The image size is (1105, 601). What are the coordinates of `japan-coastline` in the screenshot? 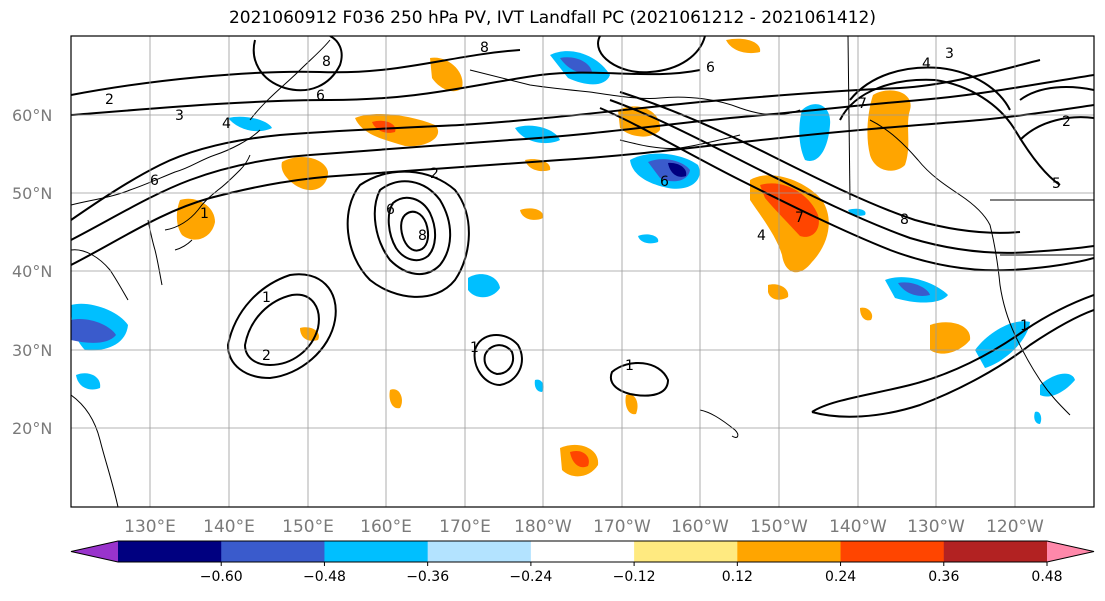 It's located at (207, 192).